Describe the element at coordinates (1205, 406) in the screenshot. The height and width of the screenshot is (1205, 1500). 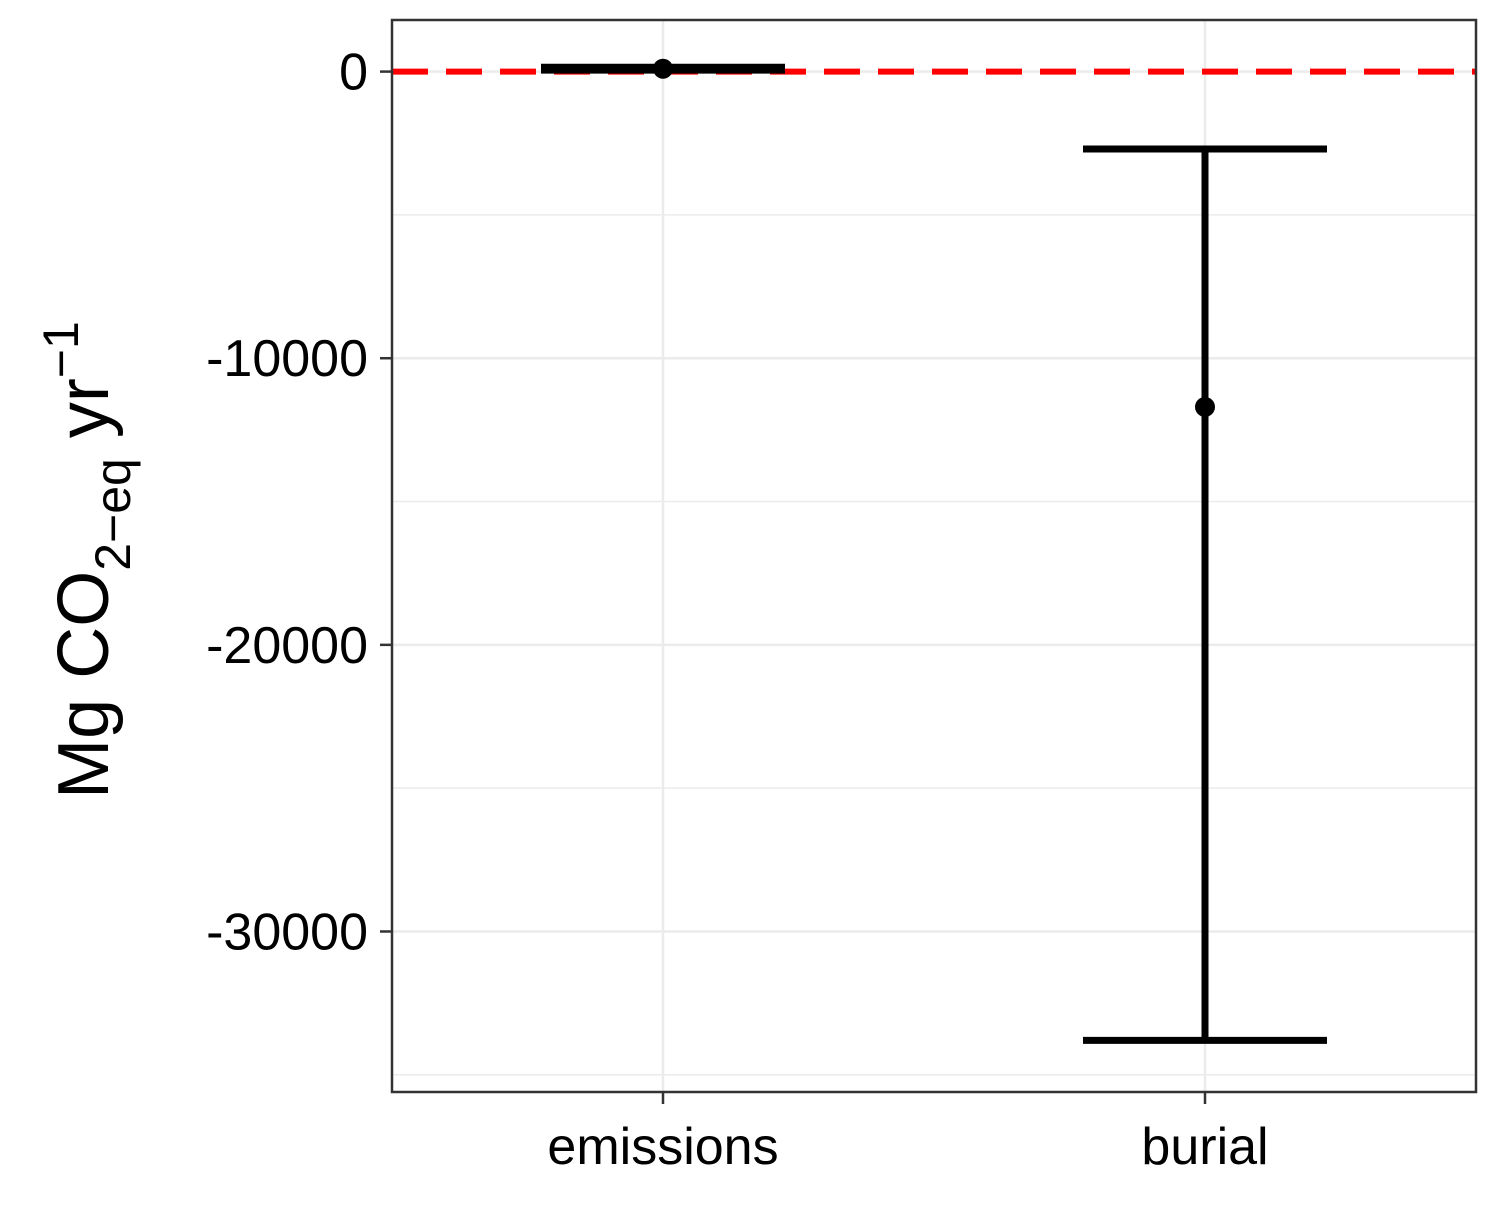
I see `point-estimate-burial` at that location.